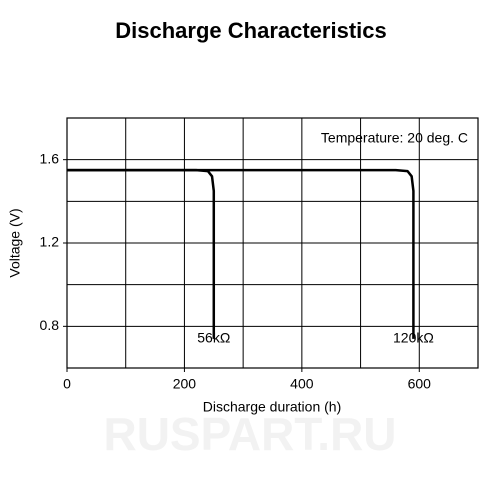 This screenshot has height=500, width=500. I want to click on annotation: Temperature: 20 deg. C, so click(394, 138).